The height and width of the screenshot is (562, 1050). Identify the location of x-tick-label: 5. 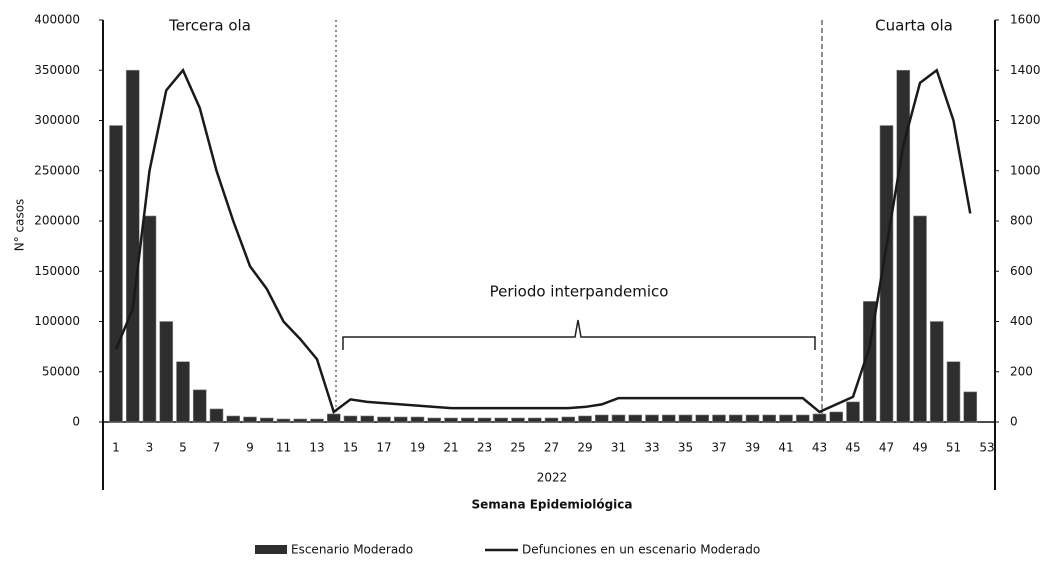
(183, 448).